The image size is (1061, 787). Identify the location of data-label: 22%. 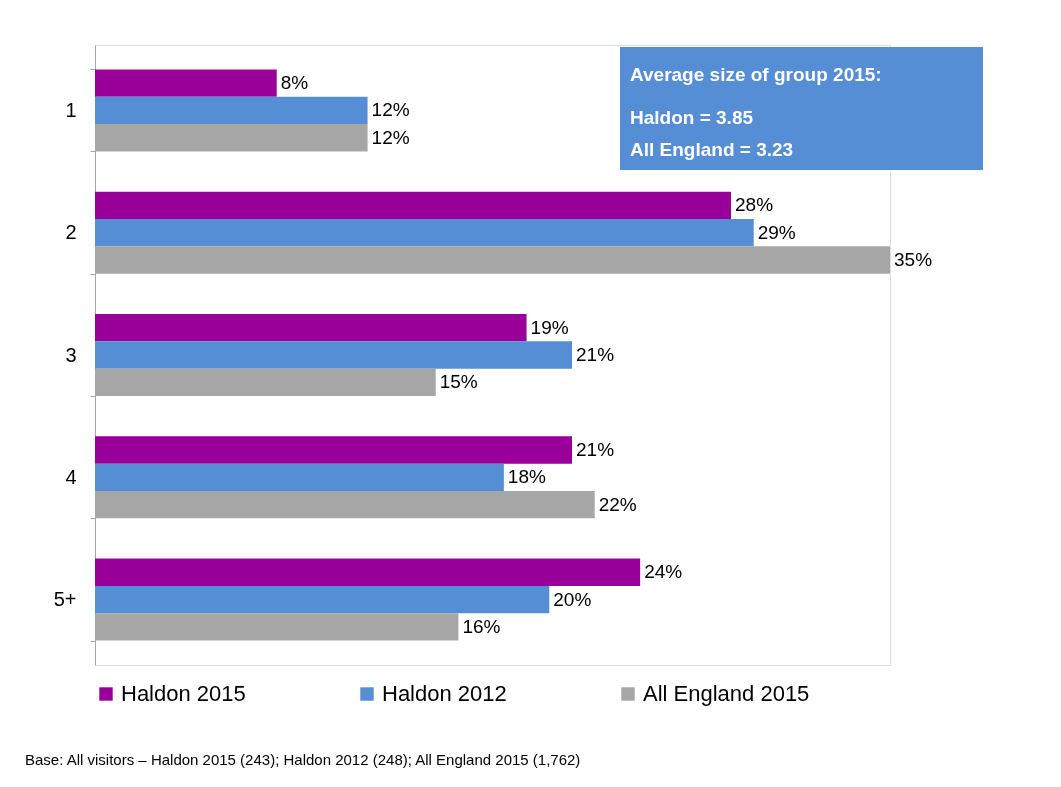
(617, 504).